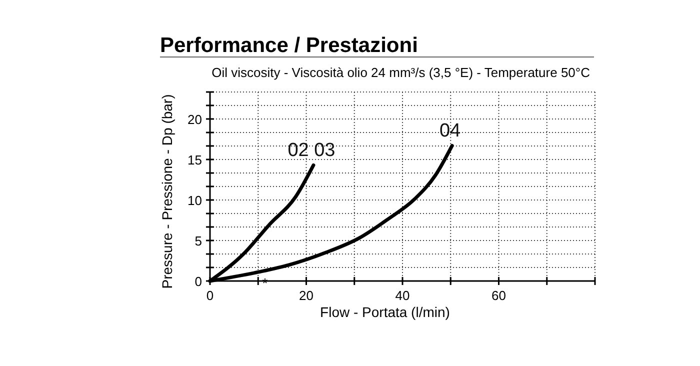 The height and width of the screenshot is (366, 700). Describe the element at coordinates (195, 119) in the screenshot. I see `y-tick-label: 20` at that location.